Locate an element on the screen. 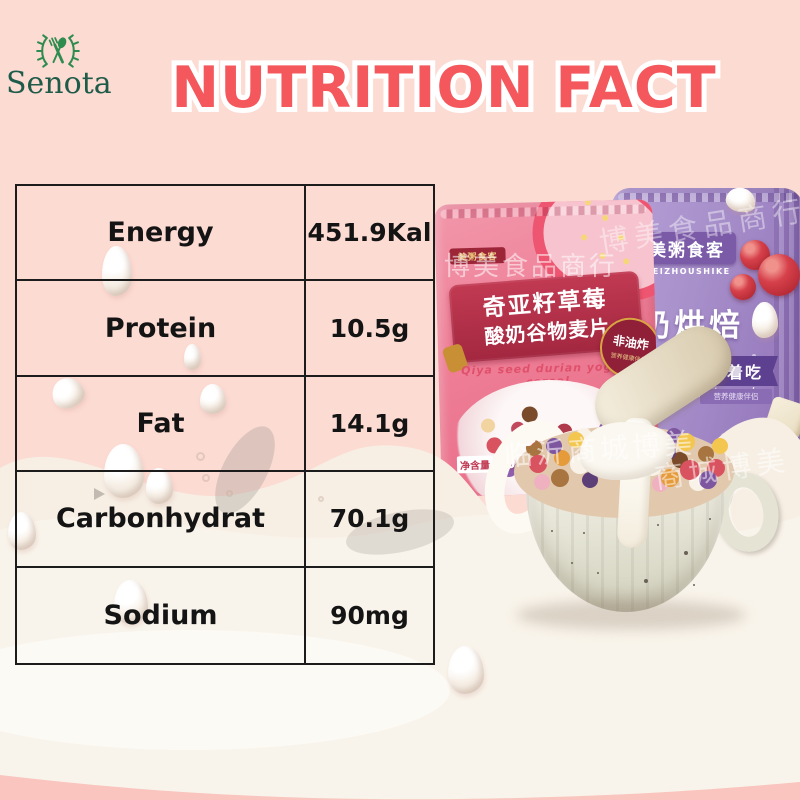  table-row-label: Energy is located at coordinates (161, 234).